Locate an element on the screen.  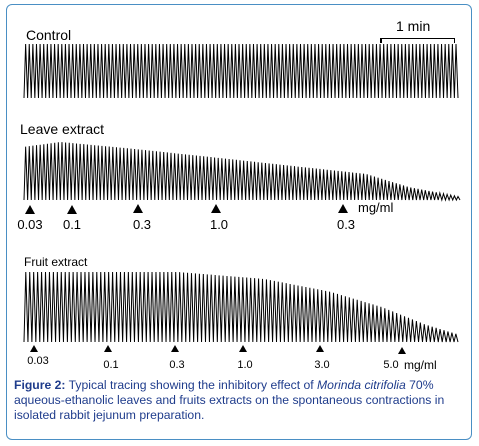
caption-label: Figure 2: is located at coordinates (40, 385).